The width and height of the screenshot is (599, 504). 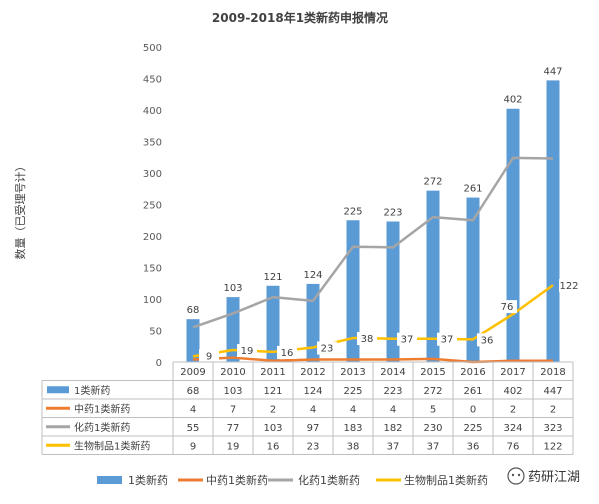 I want to click on x-tick-label: 2015, so click(x=432, y=372).